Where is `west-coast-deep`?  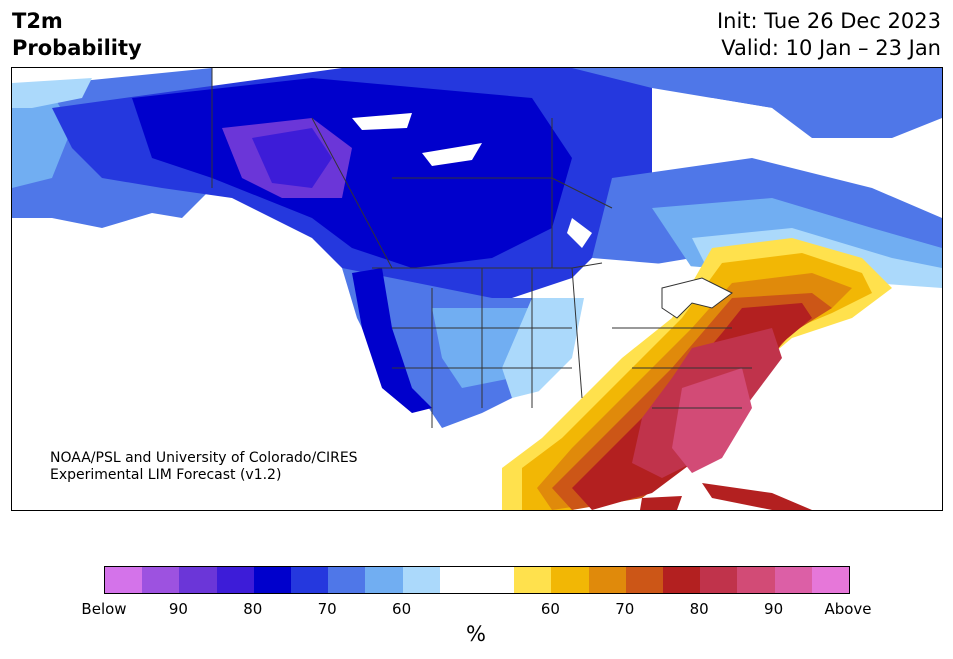 west-coast-deep is located at coordinates (392, 340).